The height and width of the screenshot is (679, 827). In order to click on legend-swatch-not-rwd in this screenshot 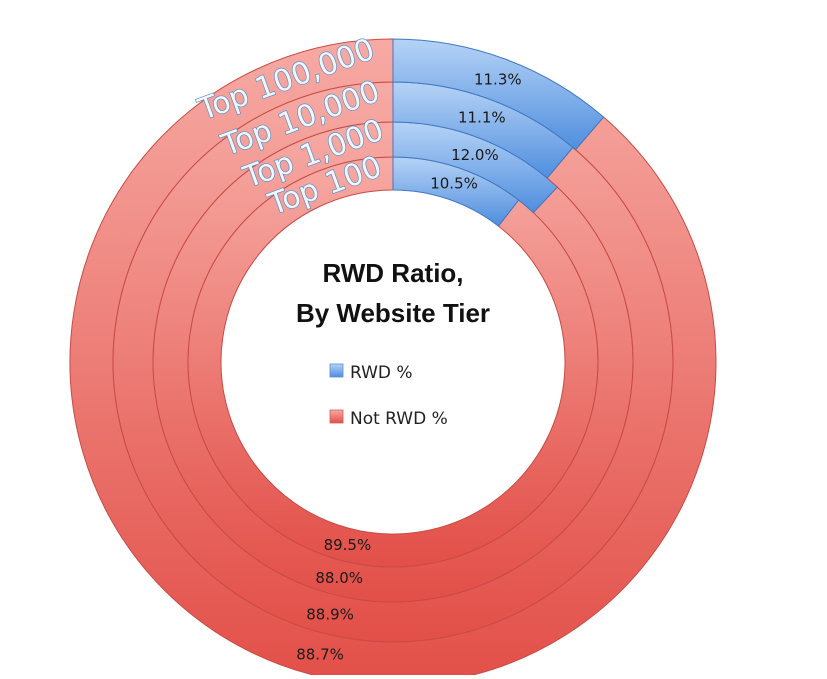, I will do `click(336, 416)`.